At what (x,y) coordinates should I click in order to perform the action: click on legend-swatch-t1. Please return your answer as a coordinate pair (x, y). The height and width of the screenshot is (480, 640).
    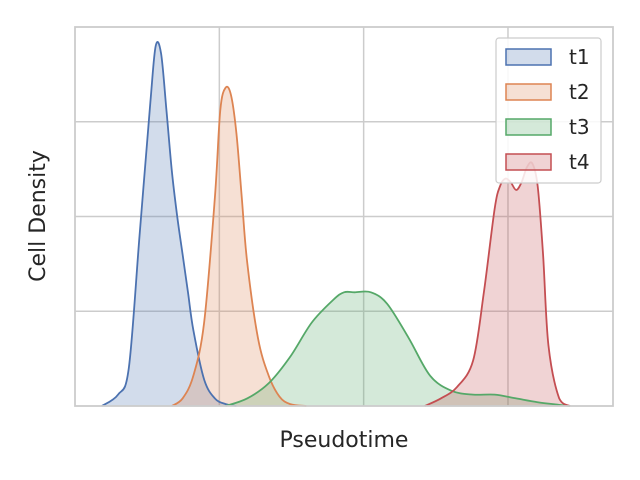
    Looking at the image, I should click on (528, 57).